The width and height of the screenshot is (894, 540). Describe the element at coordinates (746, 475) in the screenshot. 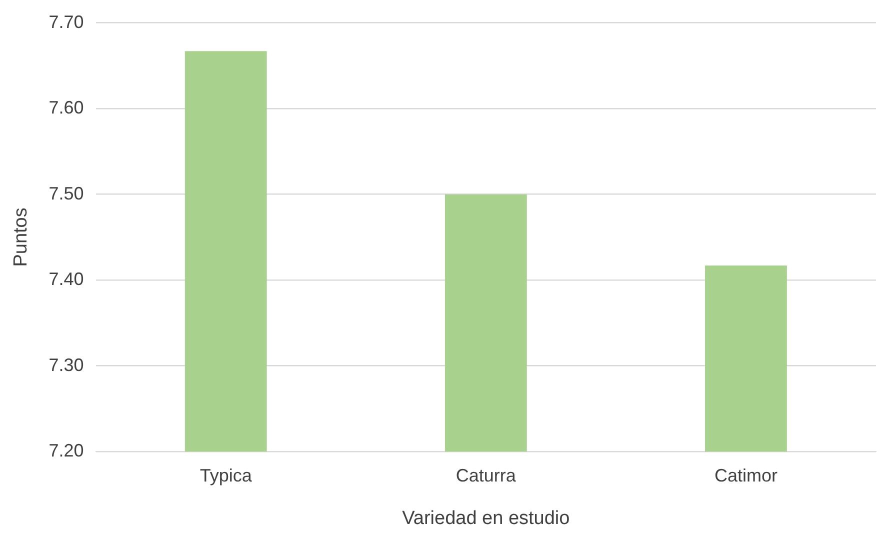

I see `x-tick-label: Catimor` at that location.